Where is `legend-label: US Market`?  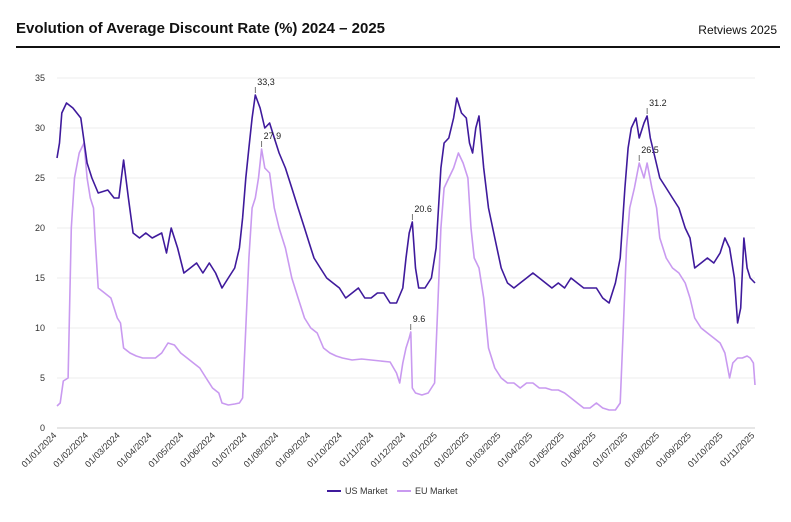
legend-label: US Market is located at coordinates (366, 491).